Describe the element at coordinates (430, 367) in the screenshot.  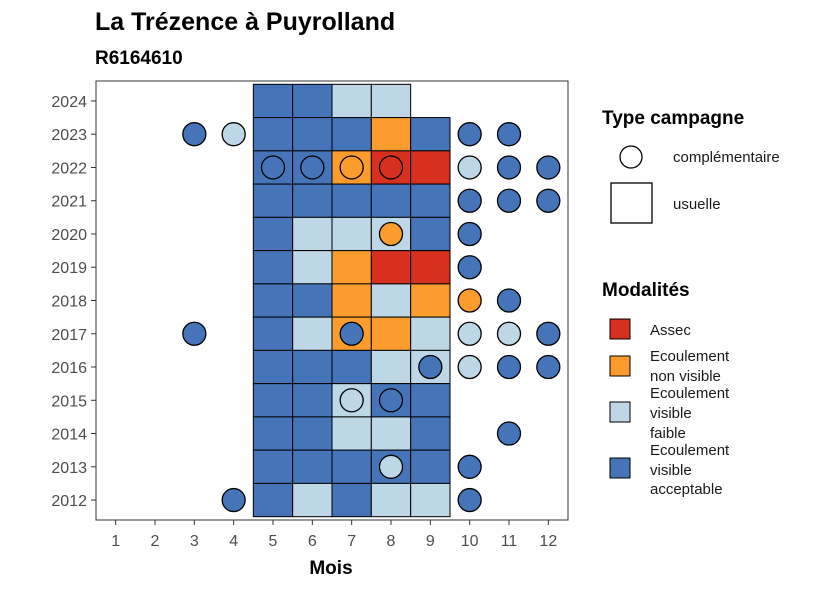
I see `point-2016-9-ecoulement-visible-acceptable` at that location.